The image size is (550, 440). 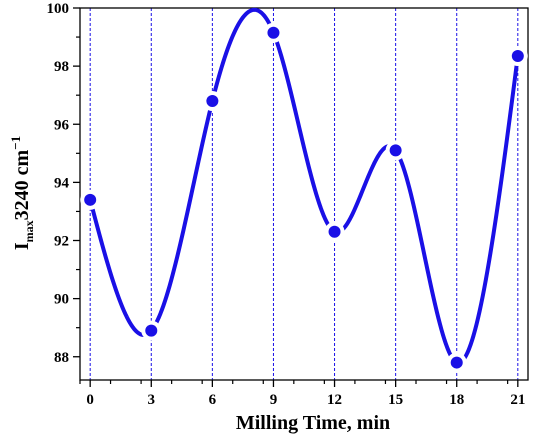 What do you see at coordinates (517, 400) in the screenshot?
I see `x-tick-label: 21` at bounding box center [517, 400].